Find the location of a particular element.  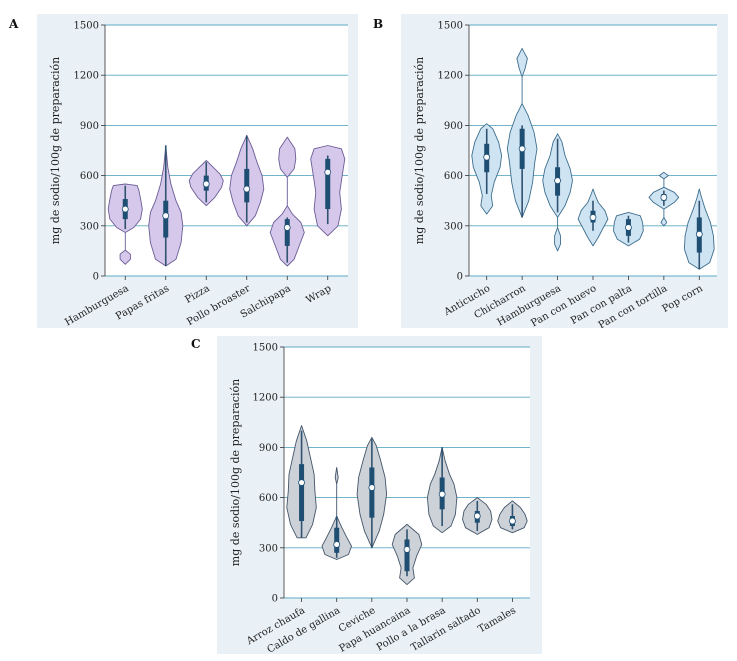

violin-pan-con-palta is located at coordinates (628, 229).